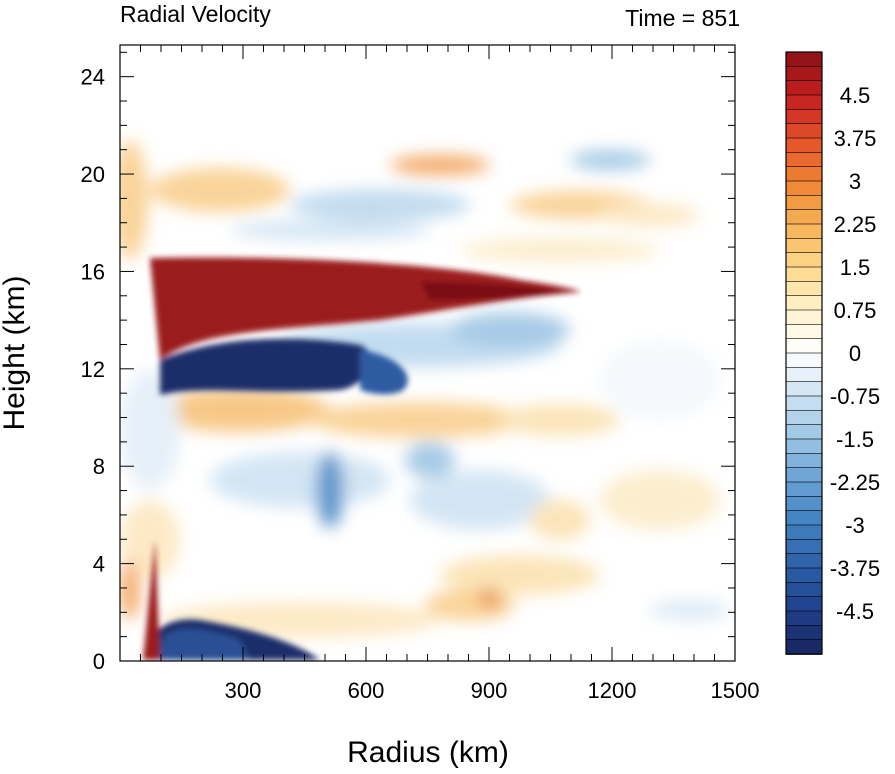 The width and height of the screenshot is (895, 774). Describe the element at coordinates (855, 95) in the screenshot. I see `colorbar-tick-label: 4.5` at that location.